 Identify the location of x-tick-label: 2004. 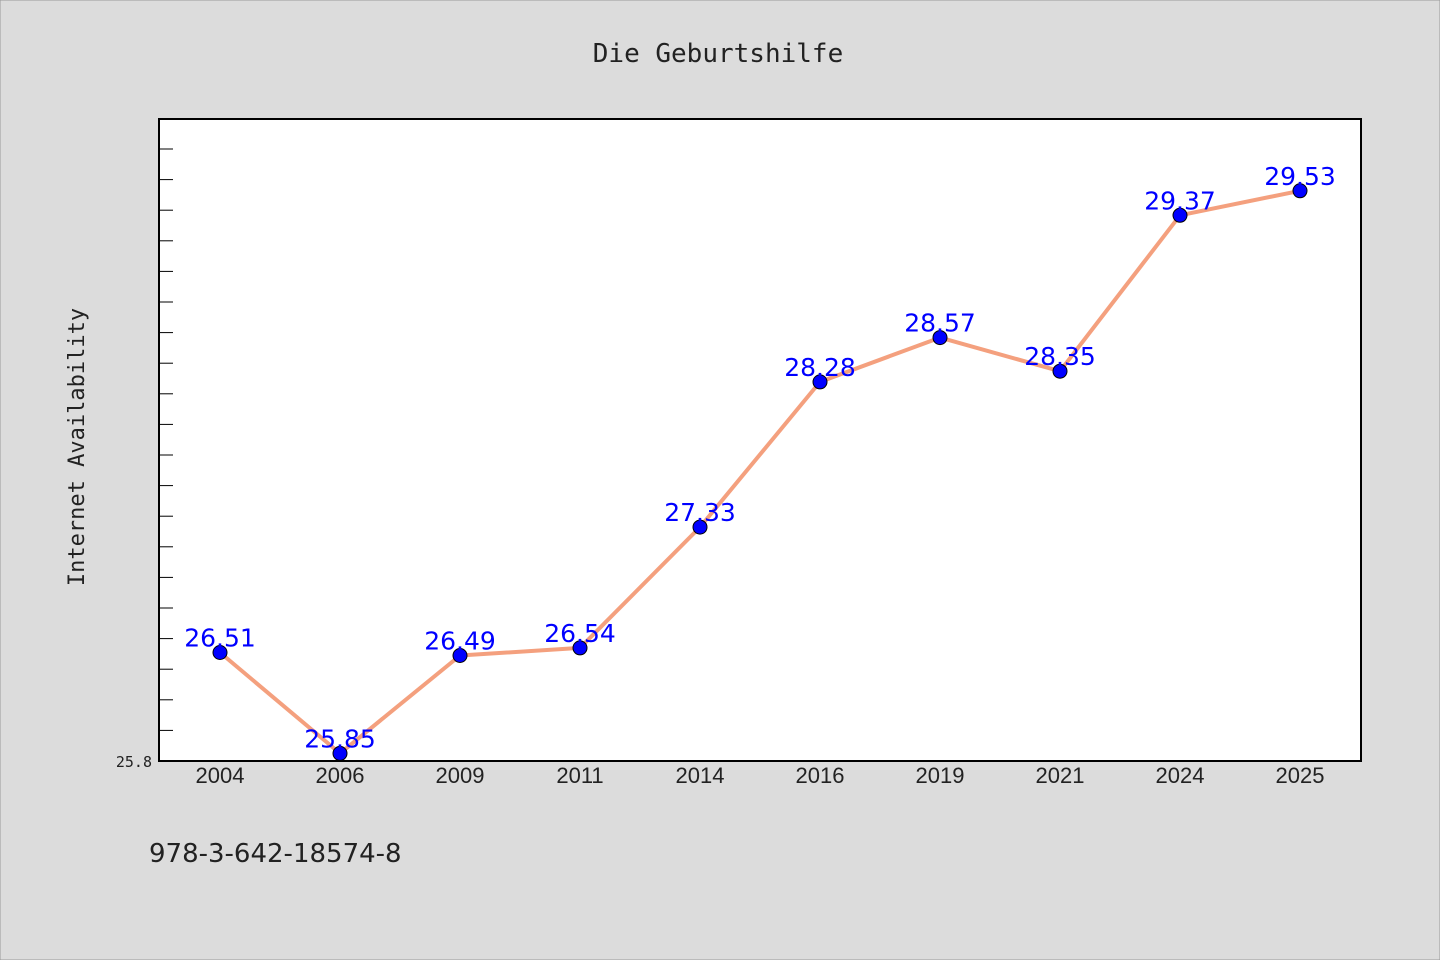
(220, 775).